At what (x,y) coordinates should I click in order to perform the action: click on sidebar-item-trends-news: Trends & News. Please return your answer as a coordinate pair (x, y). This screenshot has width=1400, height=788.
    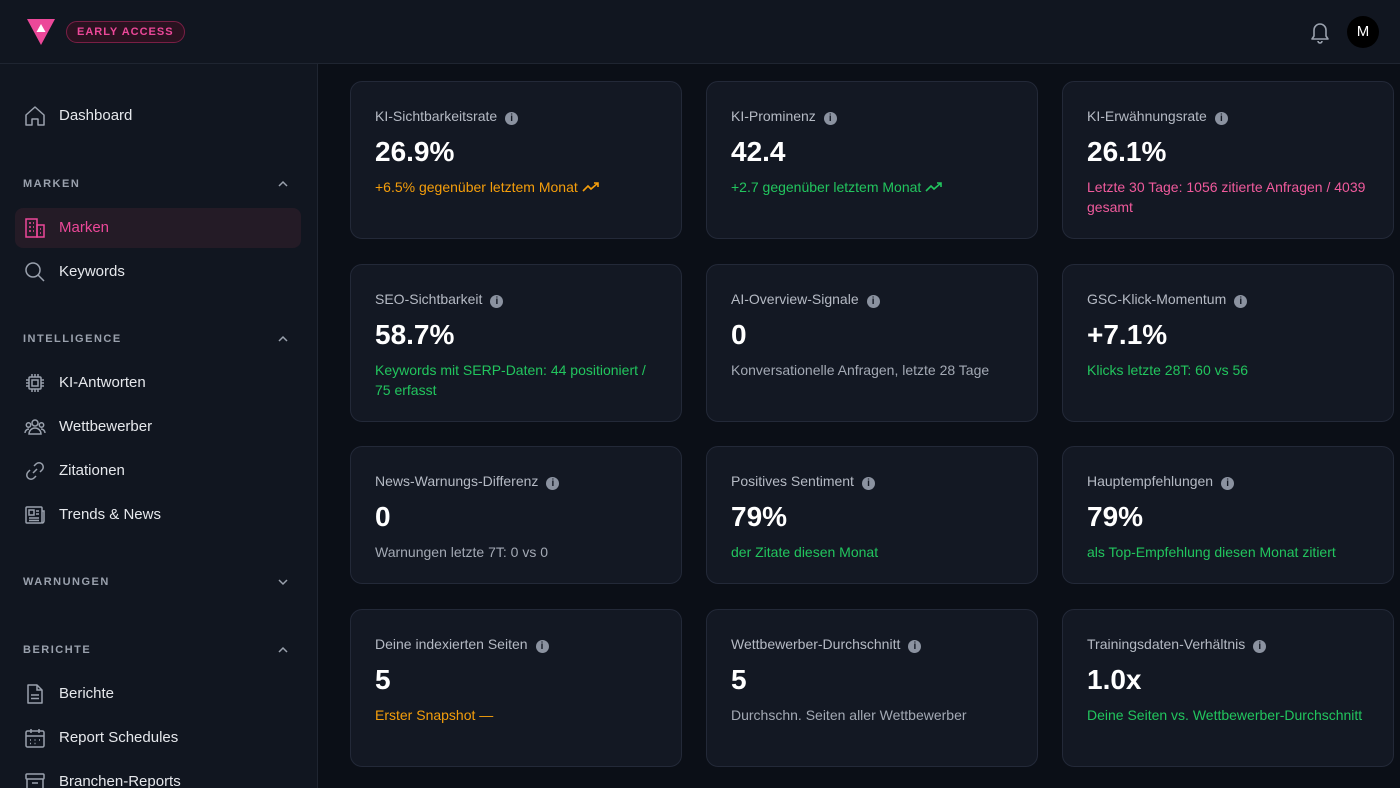
    Looking at the image, I should click on (158, 515).